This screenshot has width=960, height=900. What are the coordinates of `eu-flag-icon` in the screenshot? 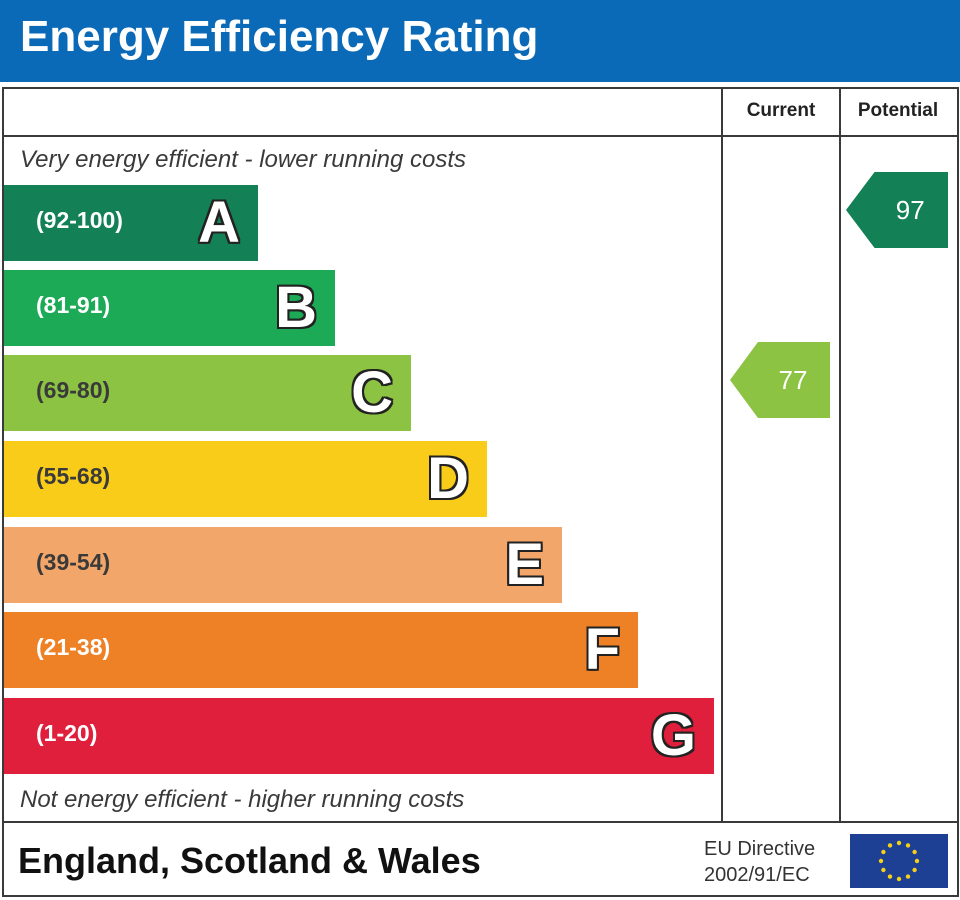 It's located at (899, 861).